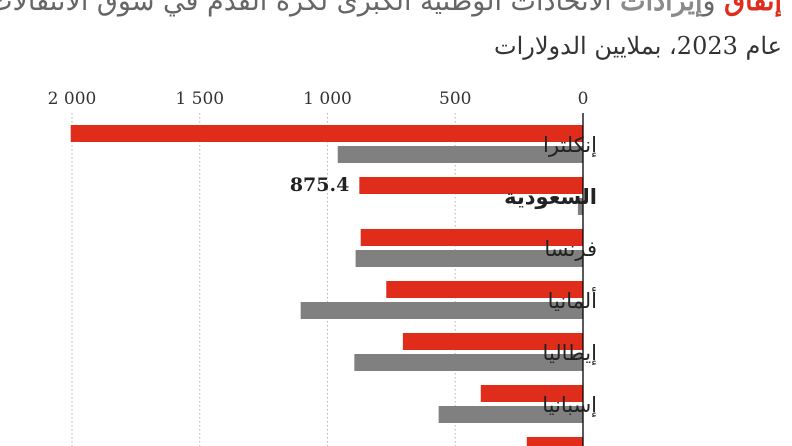 Image resolution: width=792 pixels, height=446 pixels. Describe the element at coordinates (570, 249) in the screenshot. I see `category-label-2: فرنسا` at that location.